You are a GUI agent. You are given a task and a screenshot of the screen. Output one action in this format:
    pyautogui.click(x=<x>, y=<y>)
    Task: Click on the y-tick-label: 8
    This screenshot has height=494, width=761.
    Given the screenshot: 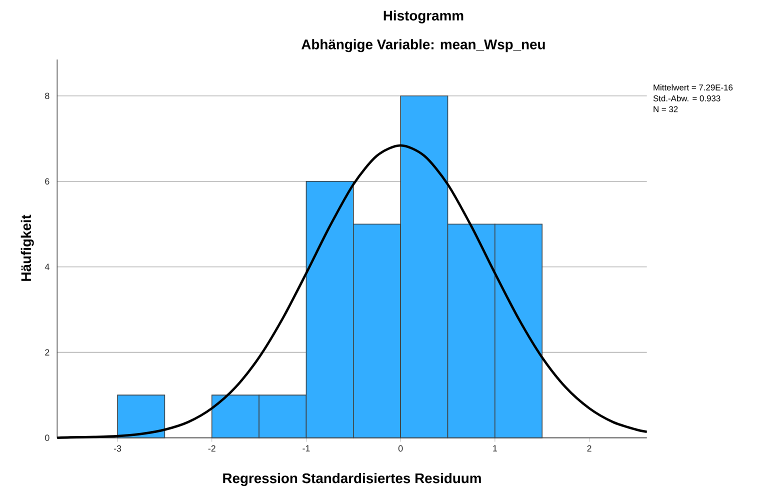 What is the action you would take?
    pyautogui.click(x=47, y=95)
    